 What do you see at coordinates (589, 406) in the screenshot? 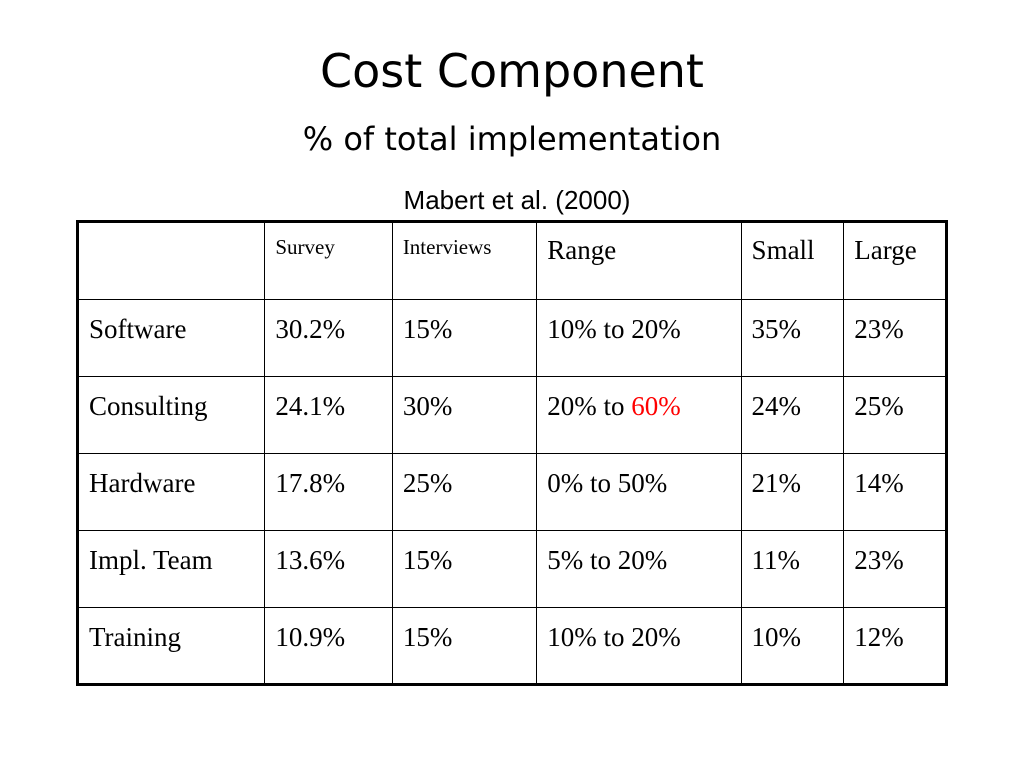
I see `range-prefix: 20% to` at bounding box center [589, 406].